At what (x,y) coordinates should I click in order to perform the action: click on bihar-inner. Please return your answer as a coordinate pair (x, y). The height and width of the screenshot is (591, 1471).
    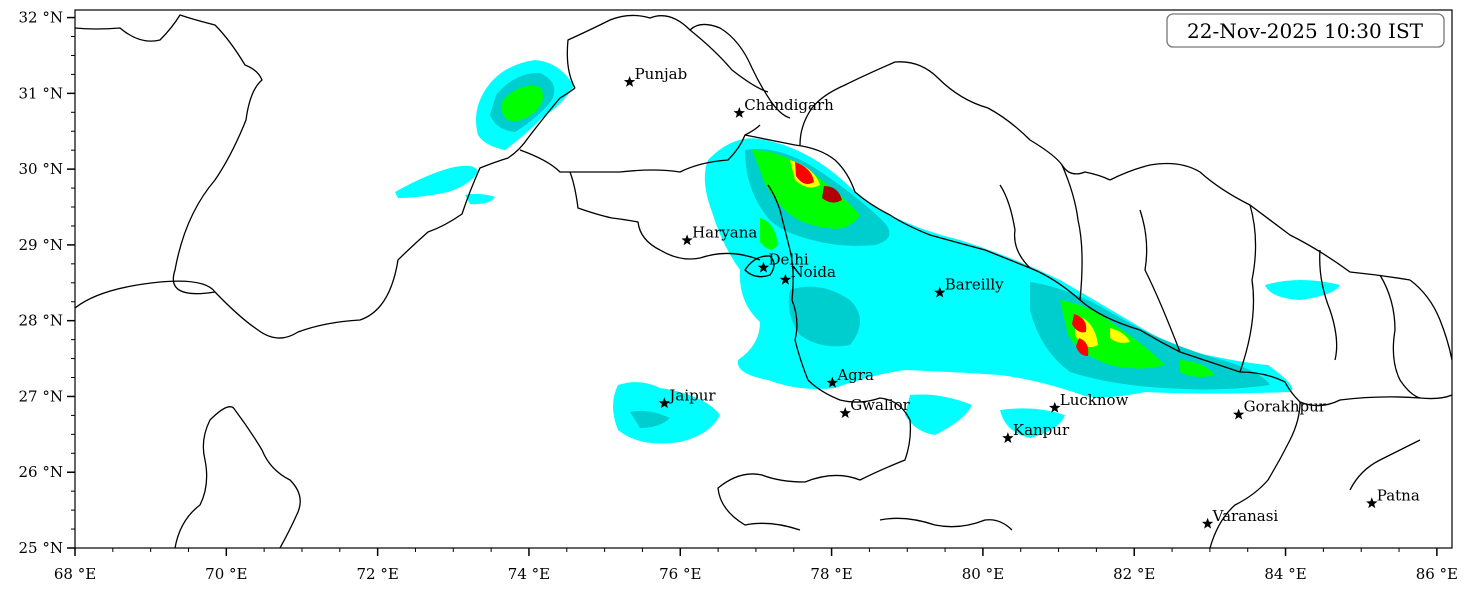
    Looking at the image, I should click on (1385, 465).